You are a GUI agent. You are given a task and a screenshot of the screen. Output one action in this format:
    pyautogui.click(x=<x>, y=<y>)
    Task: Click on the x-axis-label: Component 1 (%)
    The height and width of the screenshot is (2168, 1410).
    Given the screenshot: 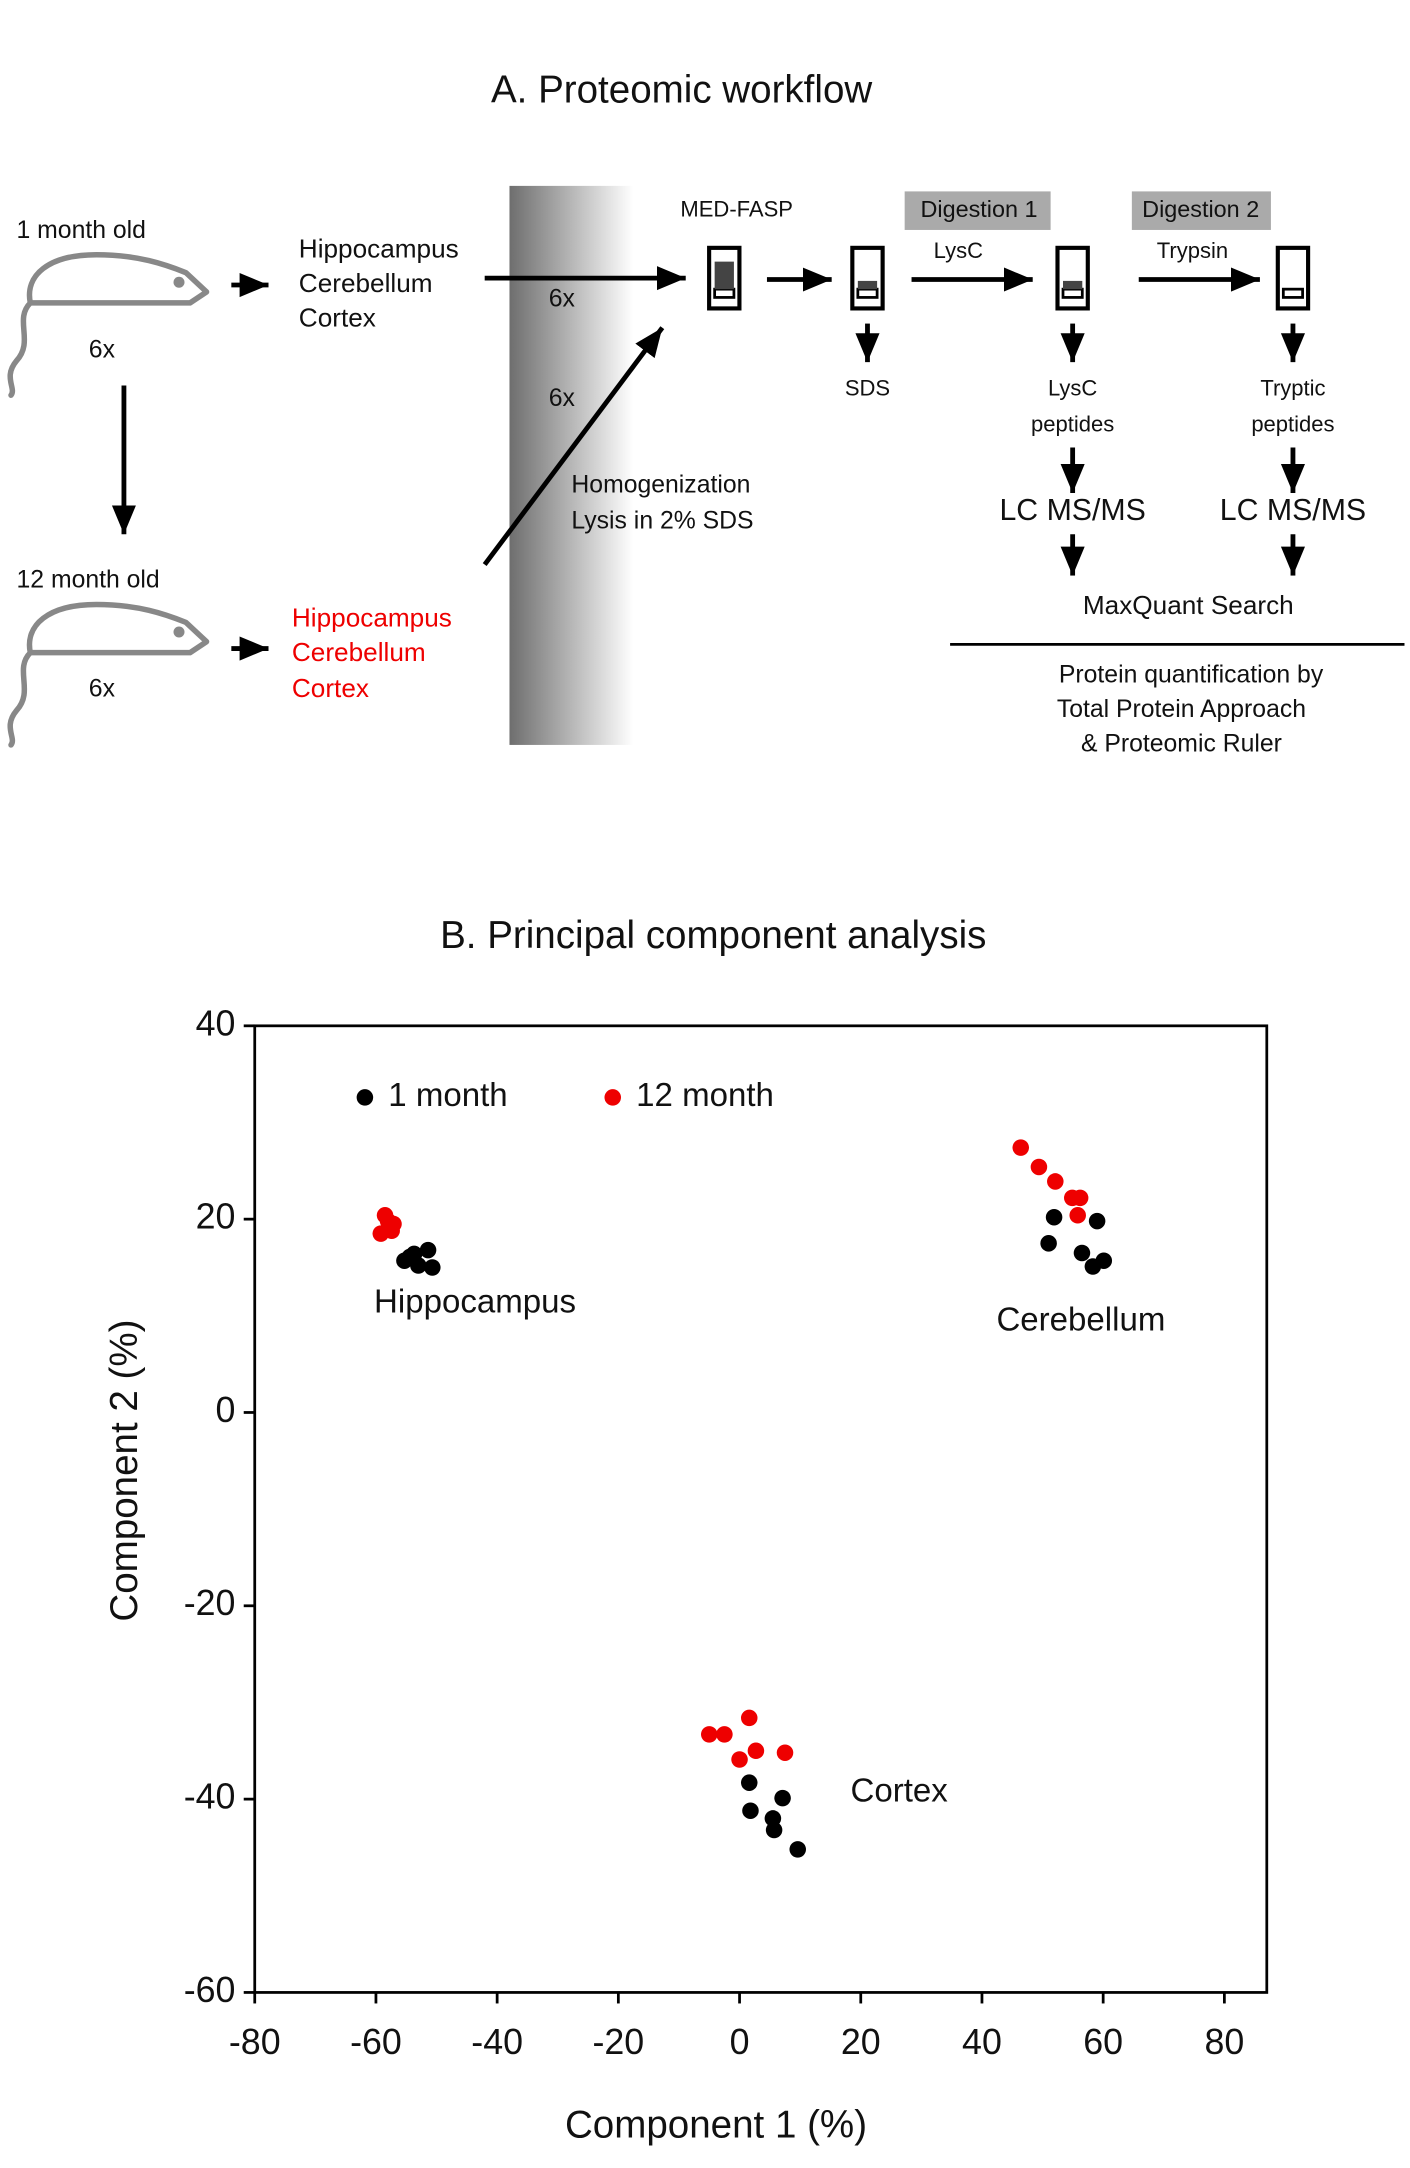 What is the action you would take?
    pyautogui.click(x=716, y=2125)
    